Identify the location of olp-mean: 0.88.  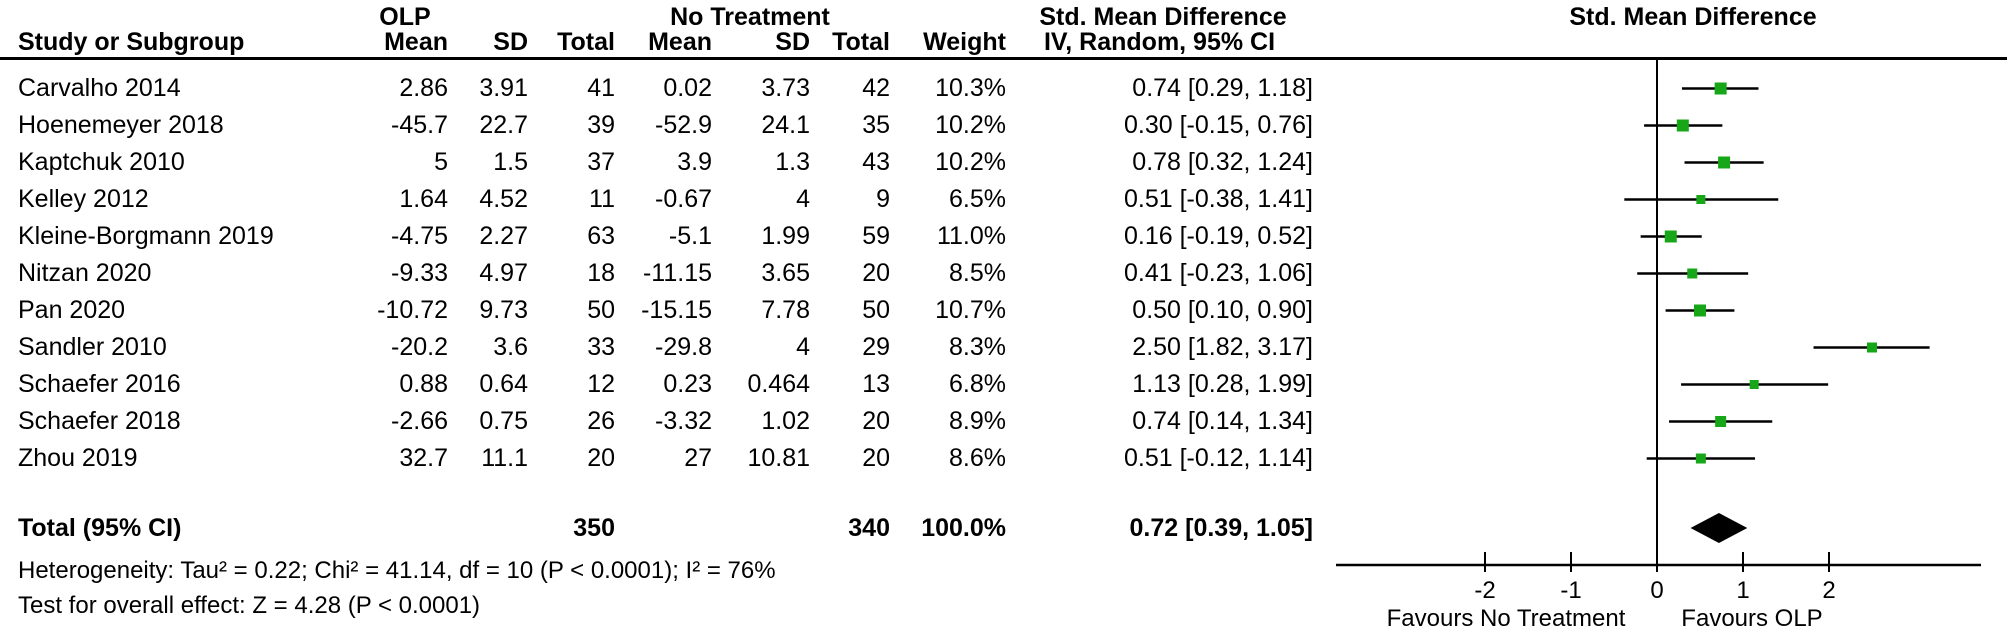
(423, 384).